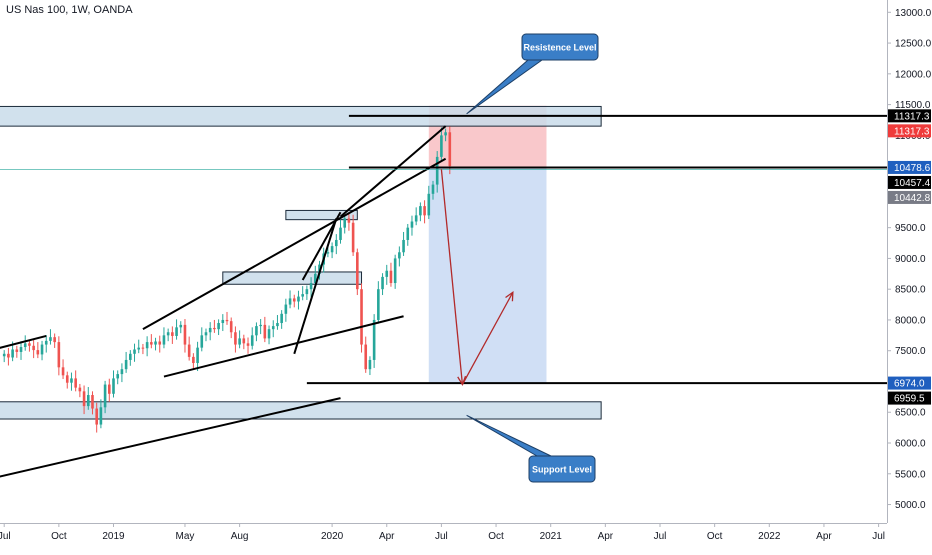  I want to click on support-callout-box, so click(562, 469).